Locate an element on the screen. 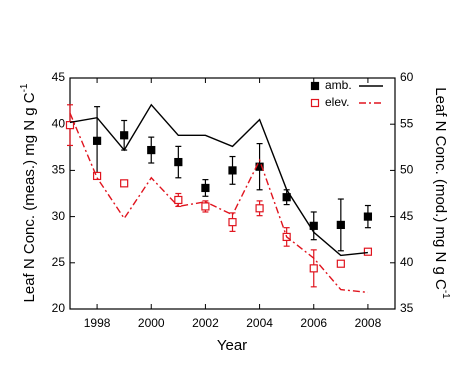 This screenshot has width=474, height=365. y2-tick-label: 45 is located at coordinates (407, 216).